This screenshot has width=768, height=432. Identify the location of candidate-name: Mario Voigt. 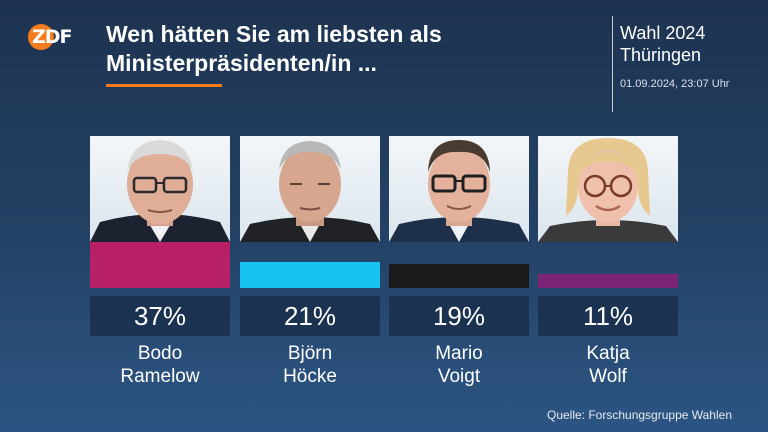
(459, 365).